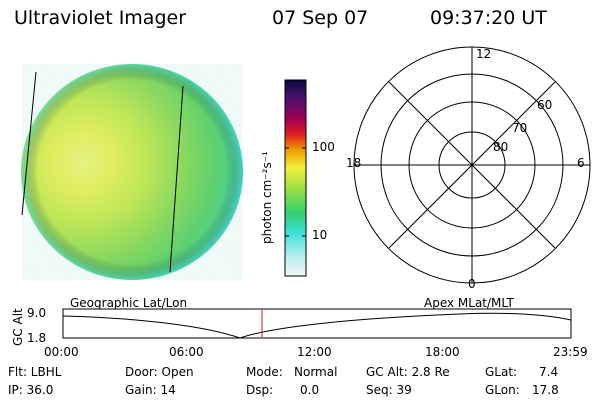 The height and width of the screenshot is (400, 600). Describe the element at coordinates (37, 338) in the screenshot. I see `orbit-y-tick: 1.8` at that location.